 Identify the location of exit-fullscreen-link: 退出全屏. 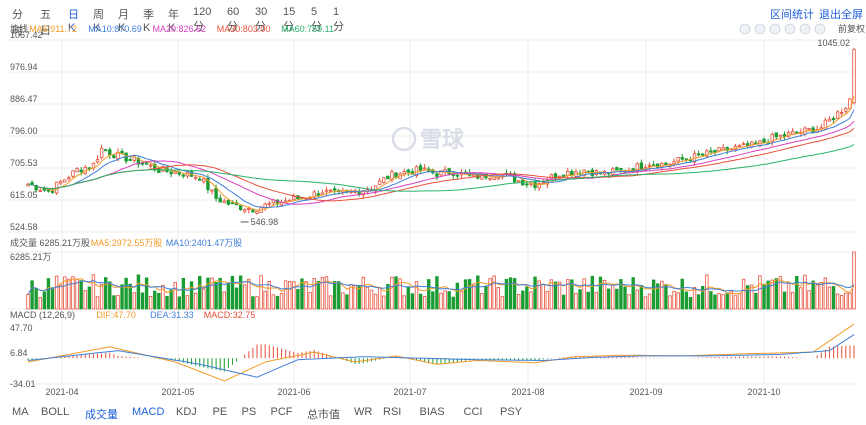
(841, 15).